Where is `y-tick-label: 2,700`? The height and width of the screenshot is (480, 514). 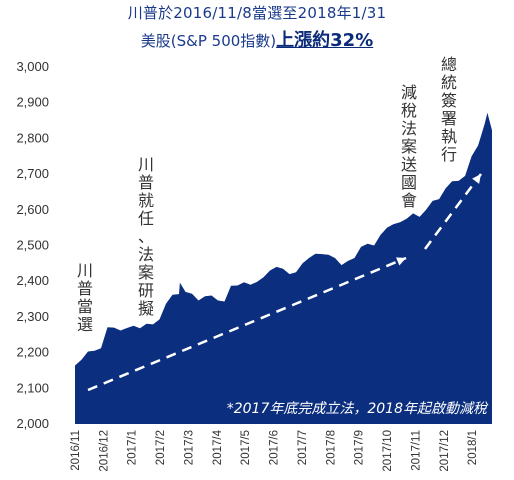 y-tick-label: 2,700 is located at coordinates (32, 173).